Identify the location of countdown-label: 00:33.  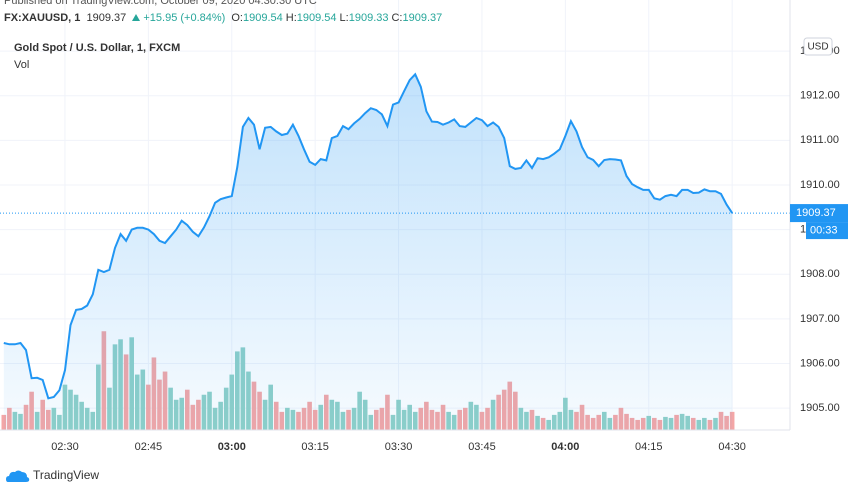
(824, 230).